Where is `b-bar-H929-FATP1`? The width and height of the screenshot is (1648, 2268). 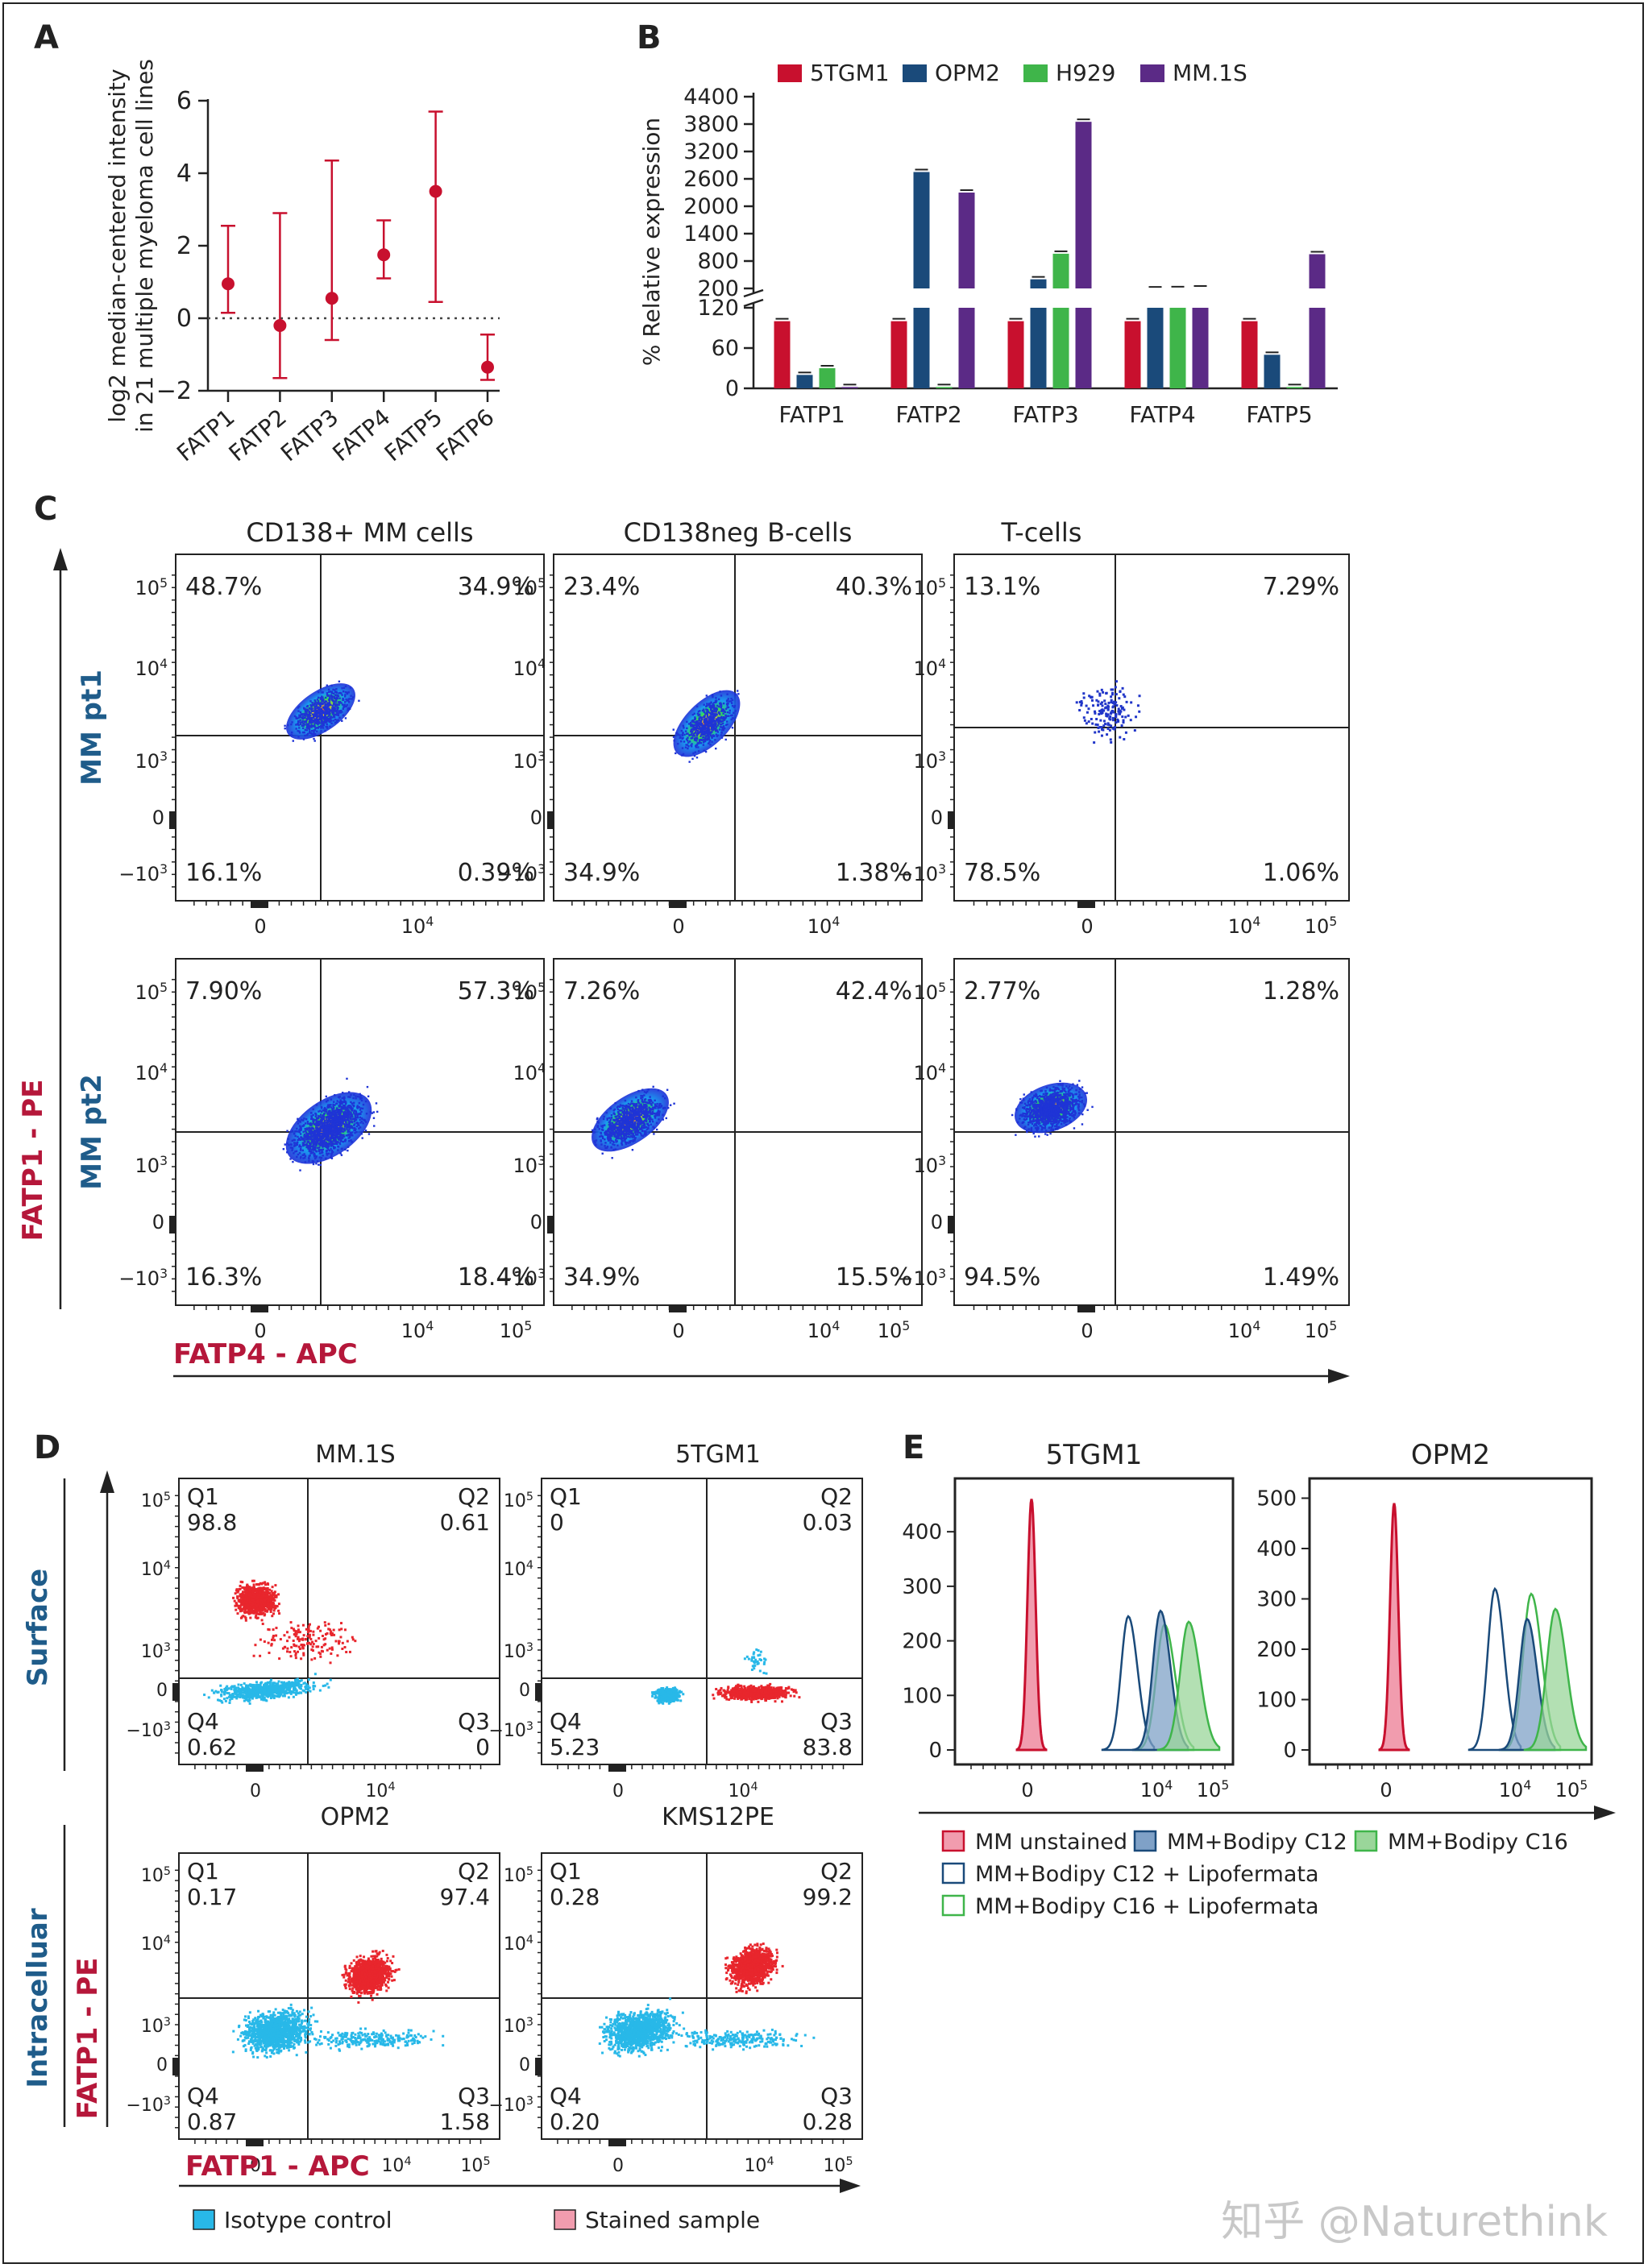
b-bar-H929-FATP1 is located at coordinates (827, 376).